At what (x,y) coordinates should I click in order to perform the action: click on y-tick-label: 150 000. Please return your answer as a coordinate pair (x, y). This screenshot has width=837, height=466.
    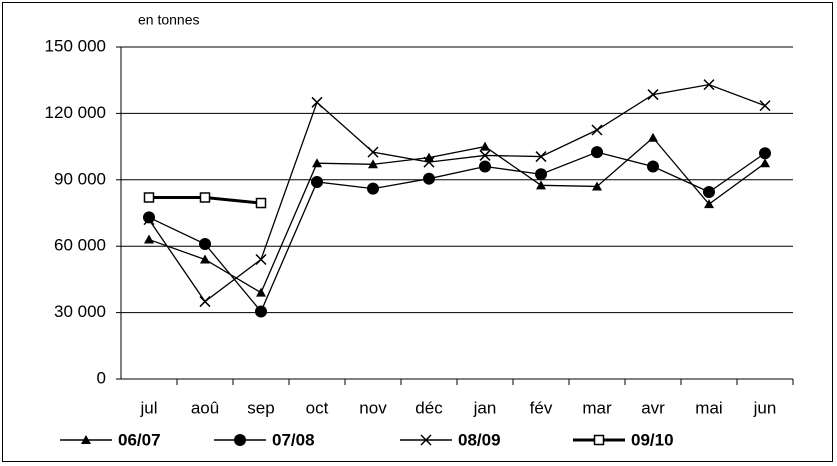
    Looking at the image, I should click on (75, 45).